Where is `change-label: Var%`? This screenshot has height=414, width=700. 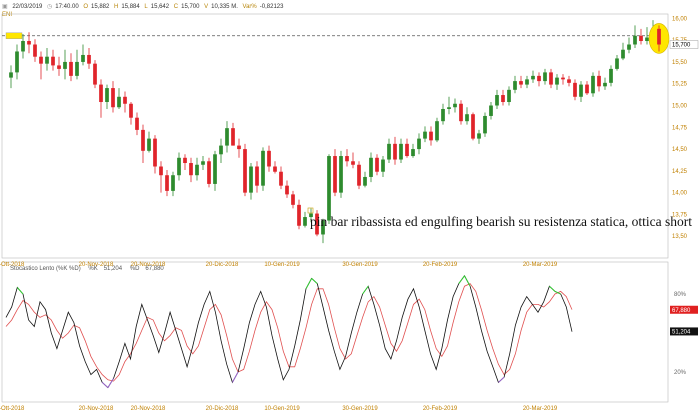
change-label: Var% is located at coordinates (249, 7).